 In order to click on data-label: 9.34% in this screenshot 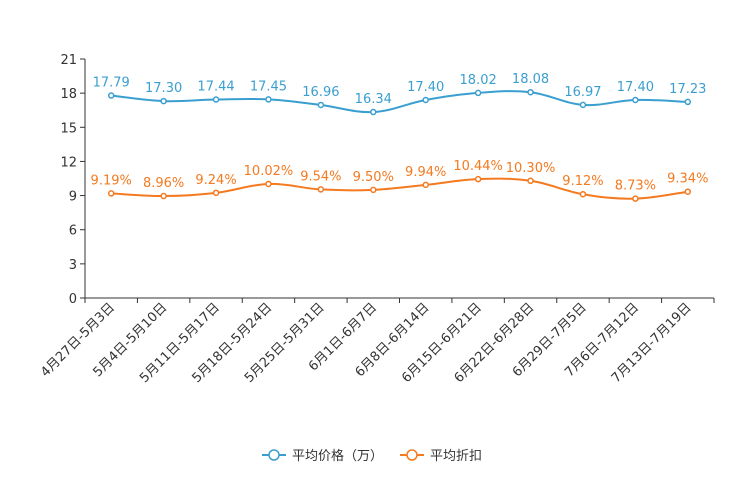, I will do `click(687, 179)`.